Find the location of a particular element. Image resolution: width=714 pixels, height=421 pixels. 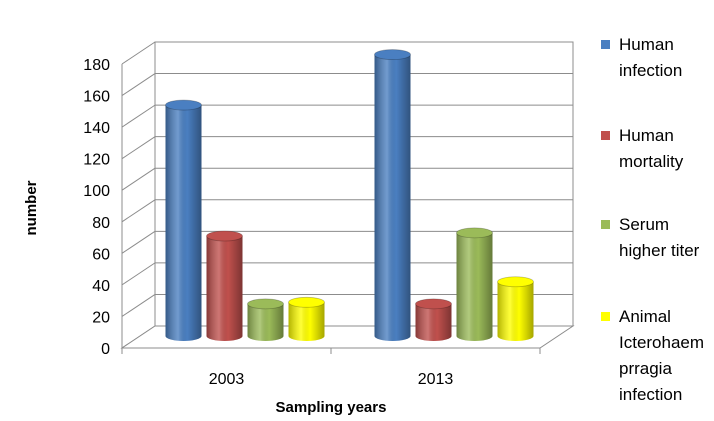

x-tick-label: 2003 is located at coordinates (227, 379).